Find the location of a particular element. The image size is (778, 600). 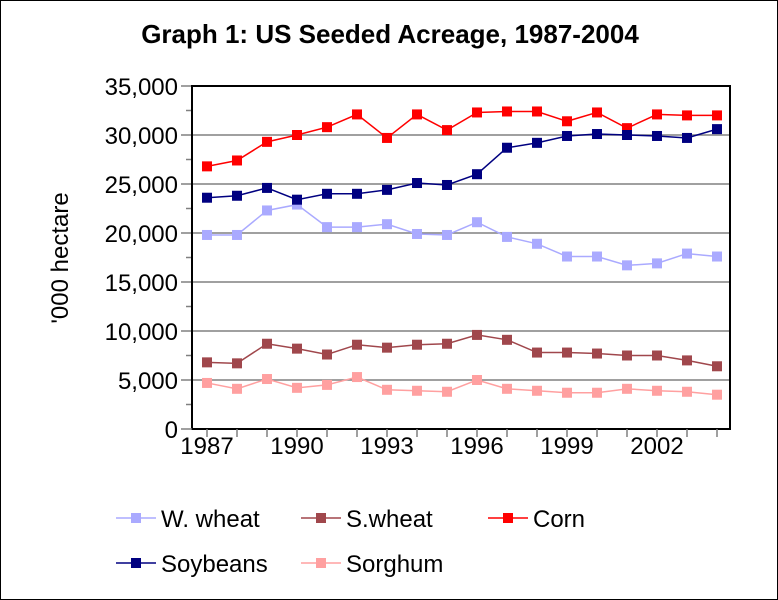

series-soybeans is located at coordinates (462, 164).